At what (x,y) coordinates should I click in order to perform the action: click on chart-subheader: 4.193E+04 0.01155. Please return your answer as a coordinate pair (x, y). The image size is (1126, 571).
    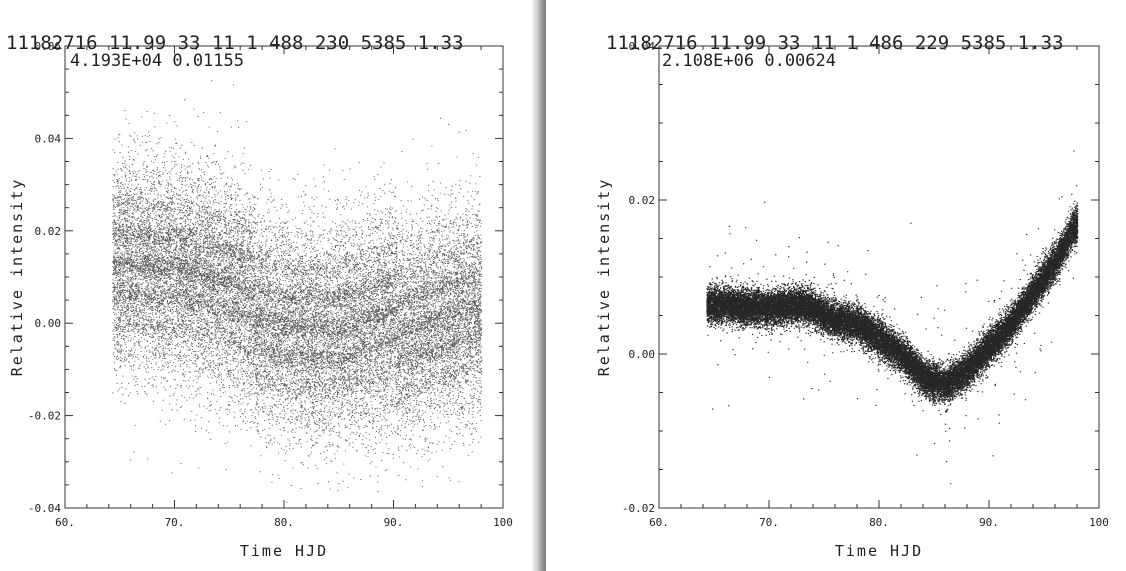
    Looking at the image, I should click on (157, 61).